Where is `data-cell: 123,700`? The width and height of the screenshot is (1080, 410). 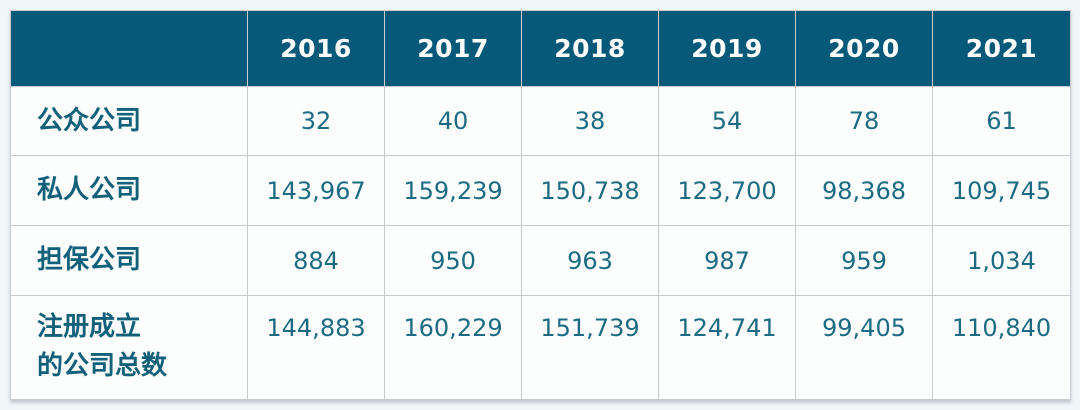 data-cell: 123,700 is located at coordinates (727, 190).